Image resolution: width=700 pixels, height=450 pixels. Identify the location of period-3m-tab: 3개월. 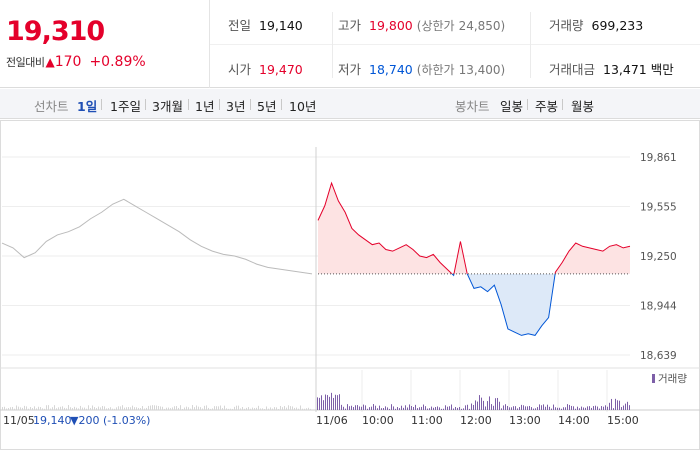
(167, 106).